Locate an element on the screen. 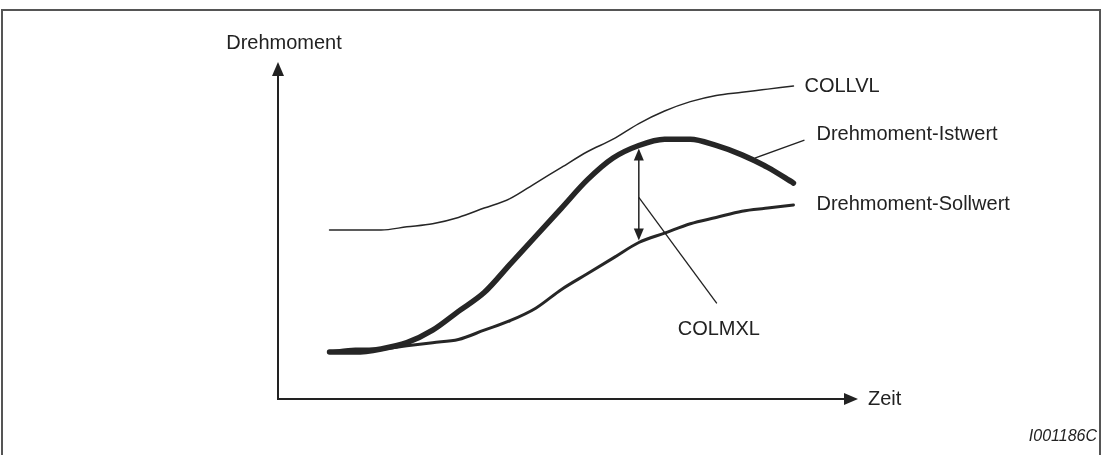 This screenshot has width=1103, height=455. y-axis-title: Drehmoment is located at coordinates (284, 41).